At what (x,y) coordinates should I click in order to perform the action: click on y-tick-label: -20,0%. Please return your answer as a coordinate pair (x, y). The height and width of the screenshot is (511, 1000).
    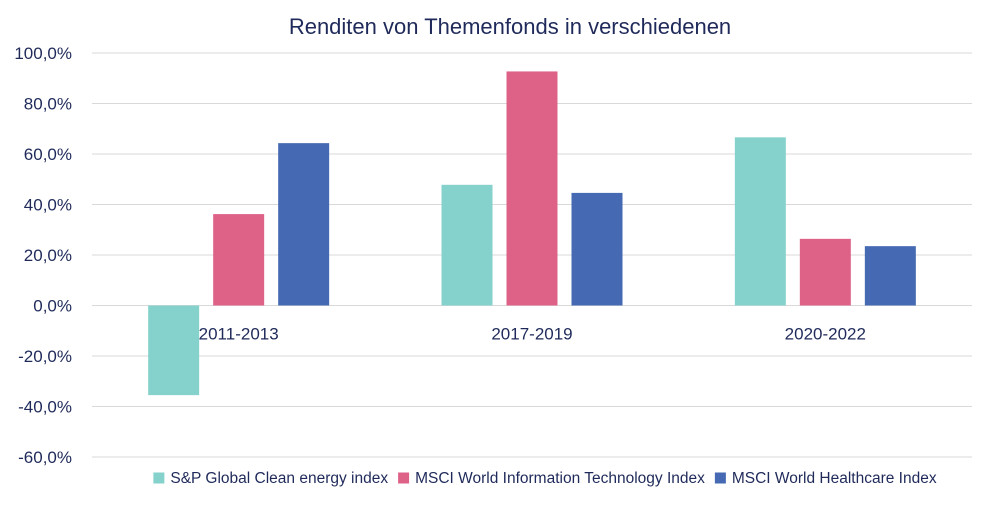
    Looking at the image, I should click on (45, 356).